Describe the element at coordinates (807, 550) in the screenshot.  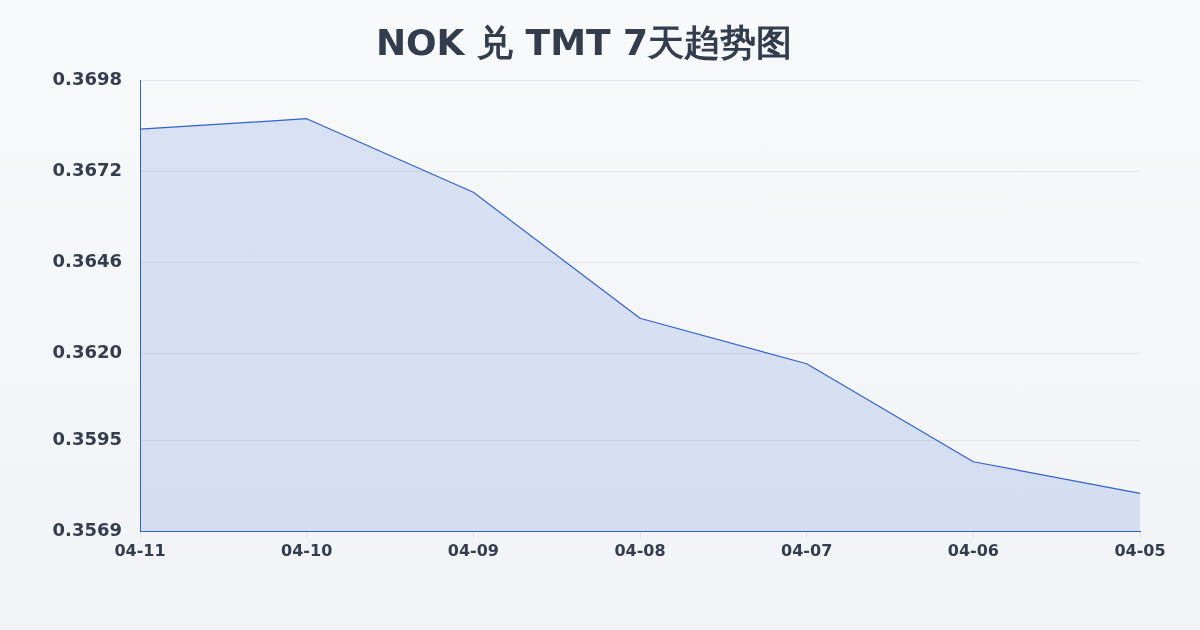
I see `x-tick-label: 04-07` at that location.